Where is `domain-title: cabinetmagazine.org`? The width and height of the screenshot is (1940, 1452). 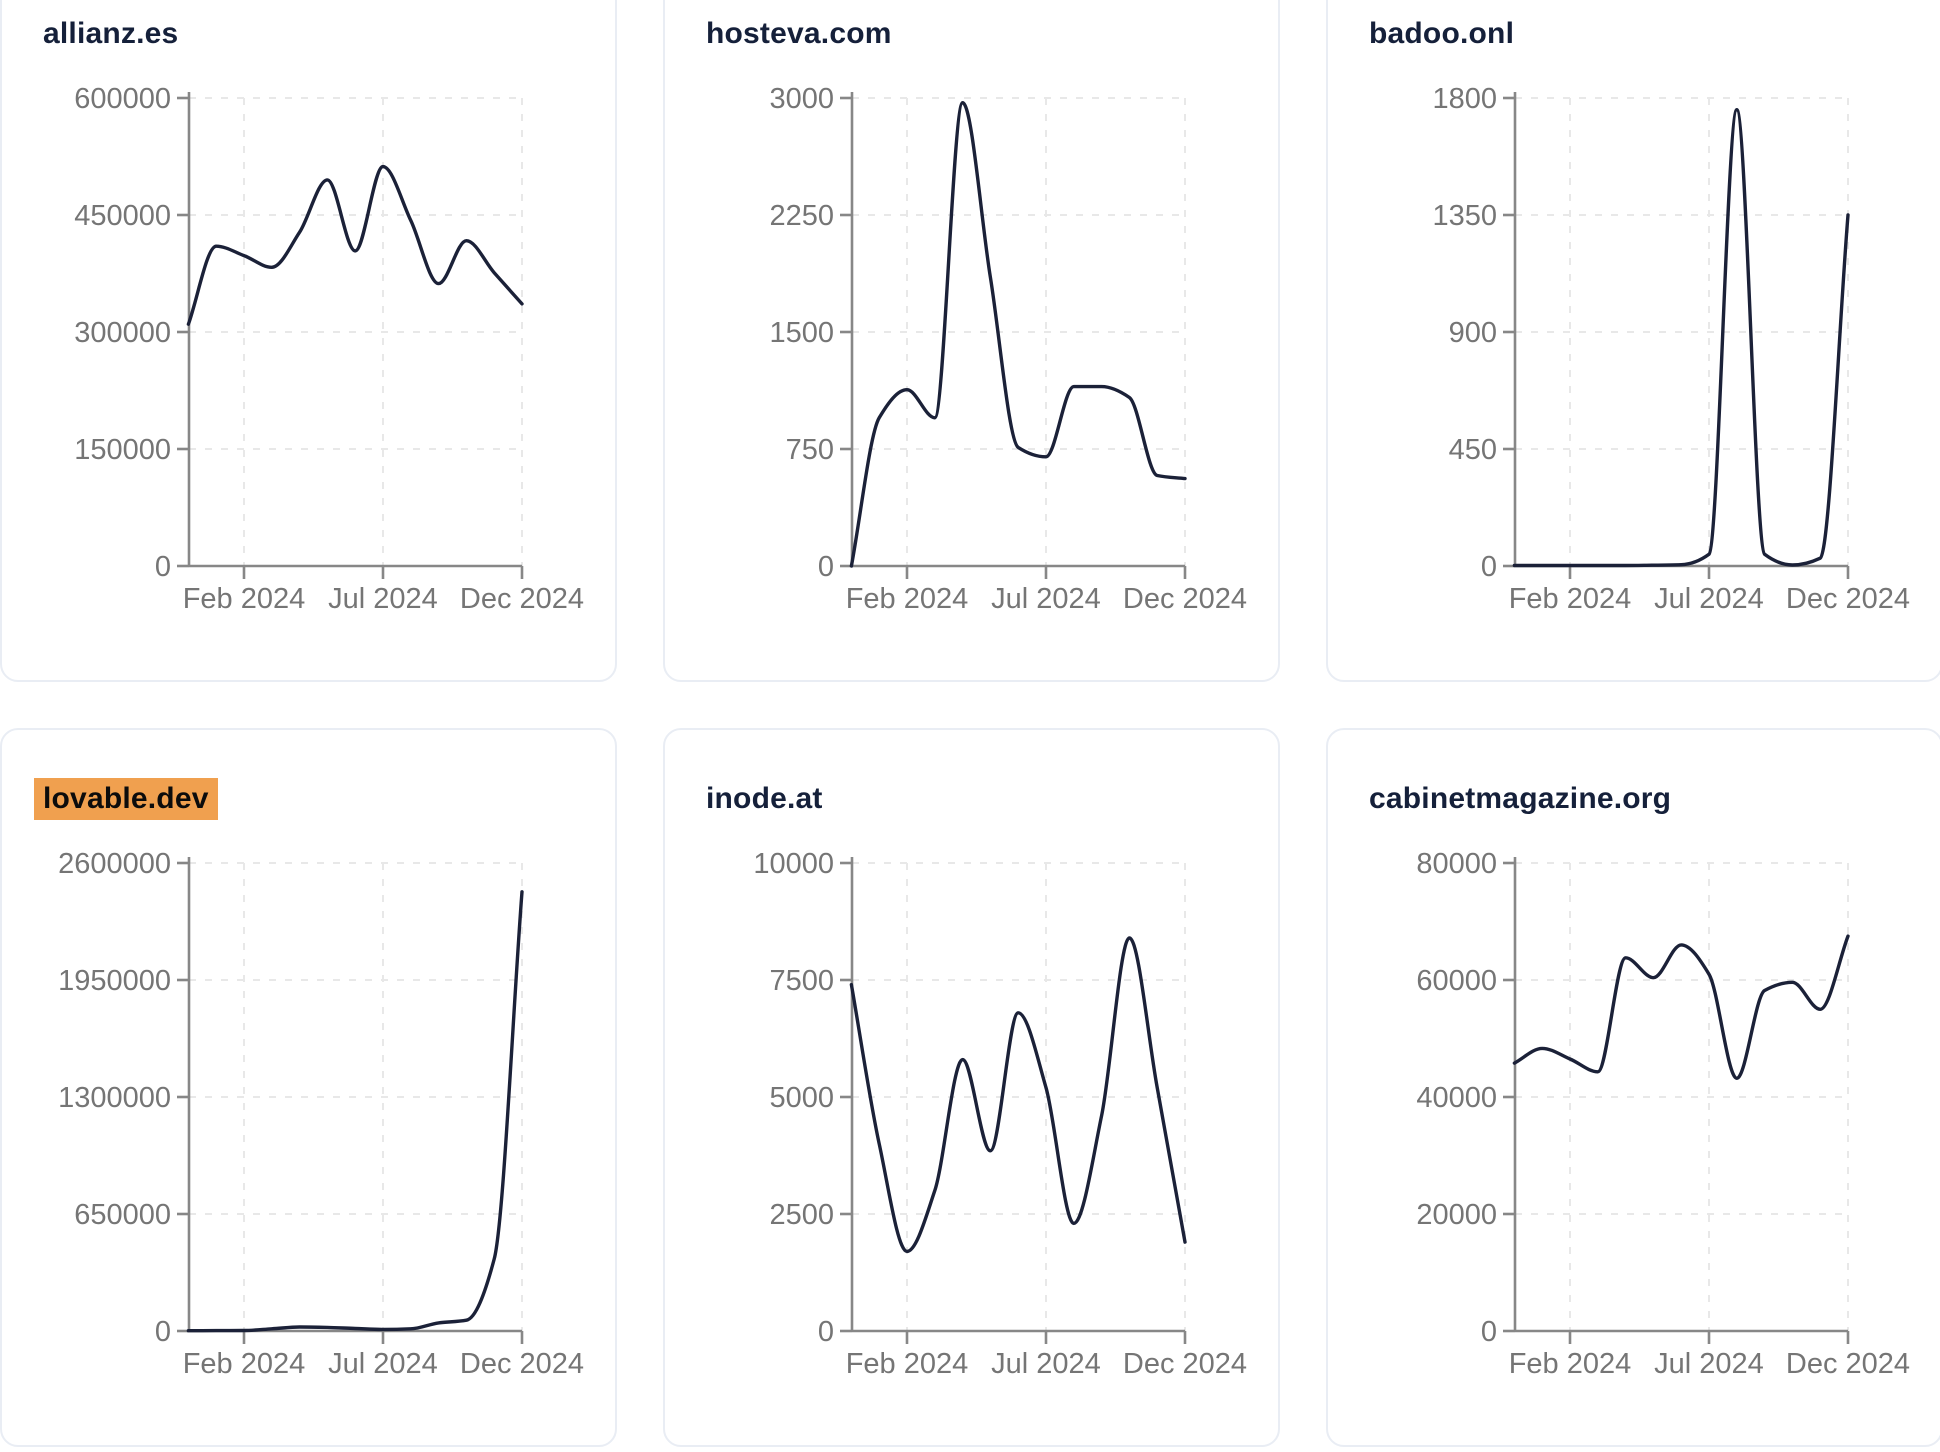
domain-title: cabinetmagazine.org is located at coordinates (1520, 799).